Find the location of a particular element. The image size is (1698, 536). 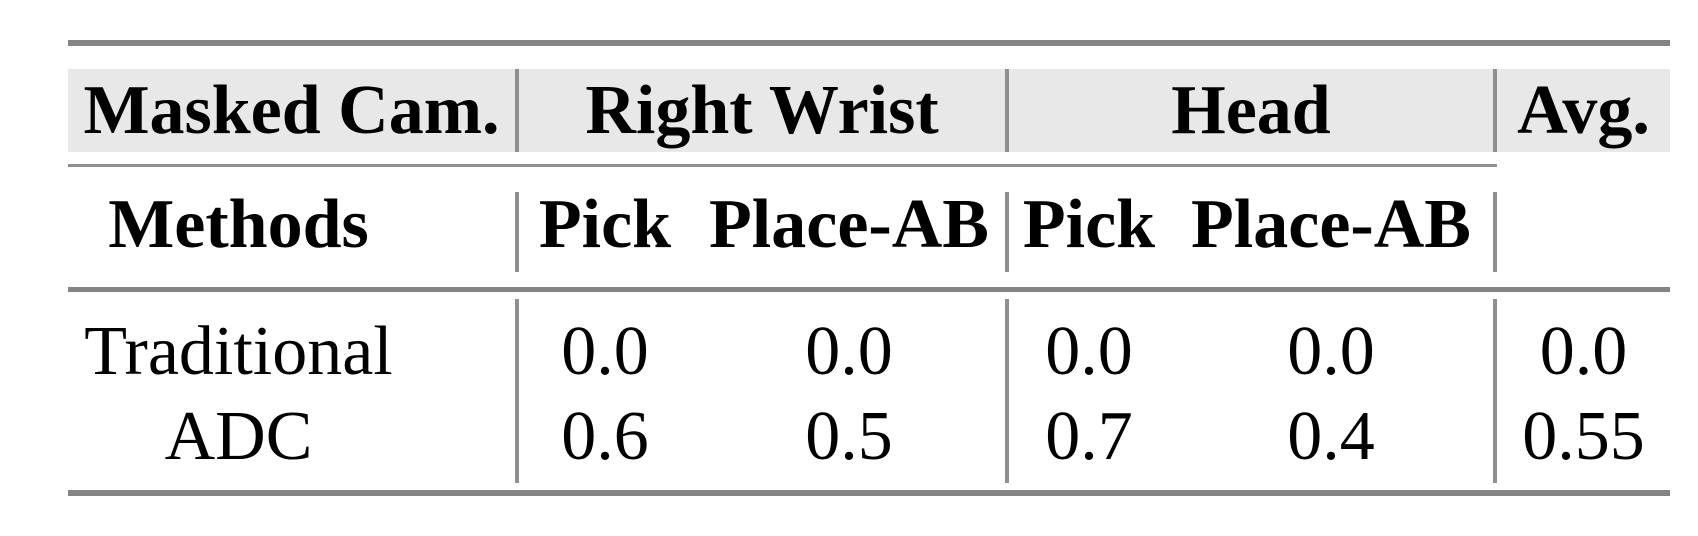

row-adc-label: ADC is located at coordinates (238, 436).